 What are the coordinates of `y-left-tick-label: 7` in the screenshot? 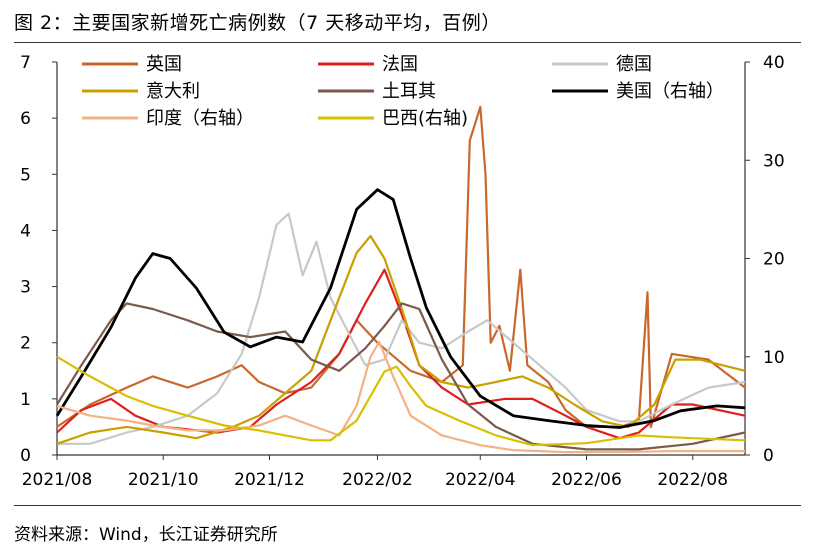 It's located at (25, 63).